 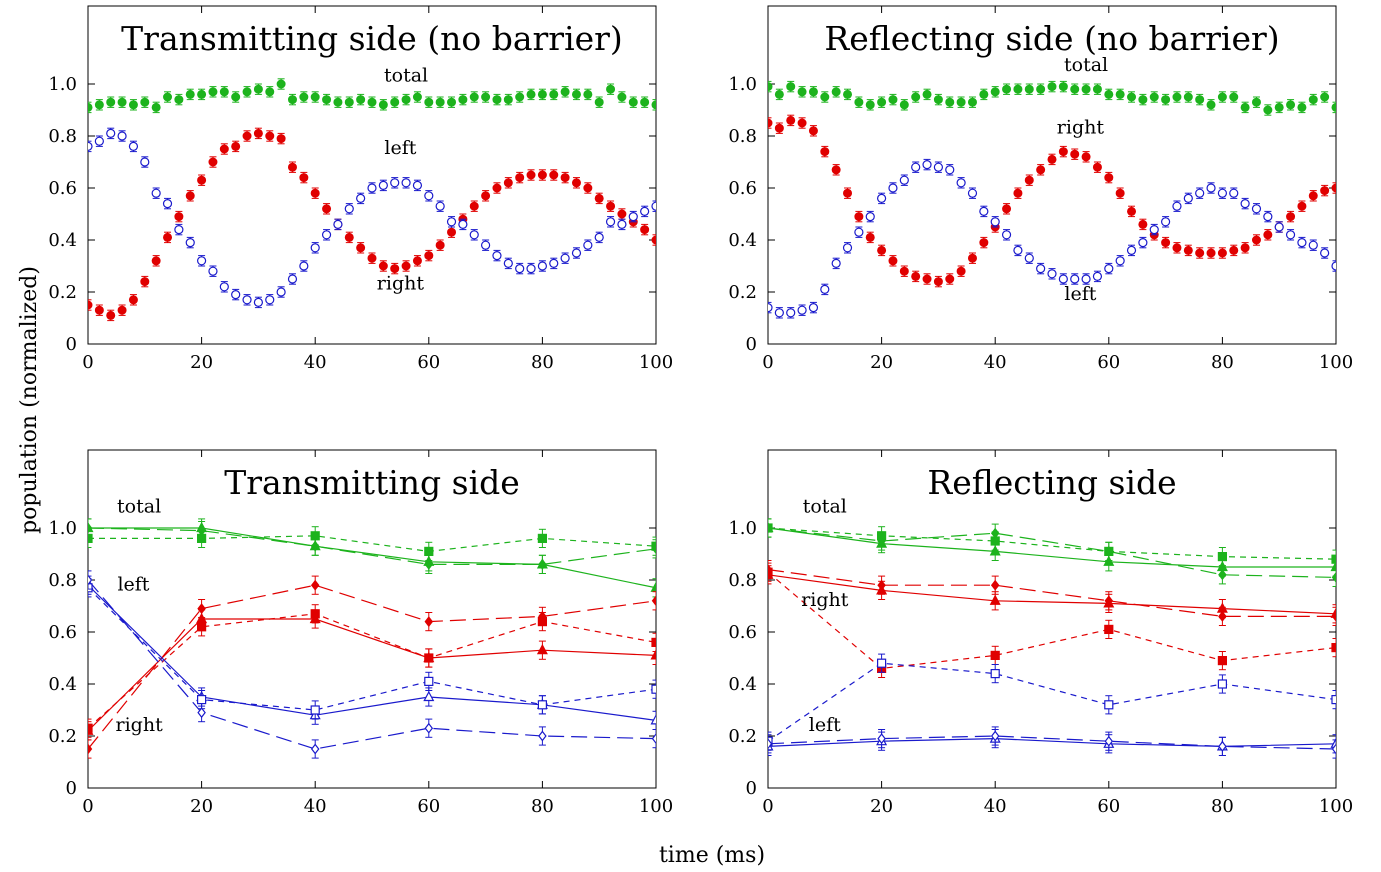 I want to click on y-tick-label: 0.4, so click(x=62, y=240).